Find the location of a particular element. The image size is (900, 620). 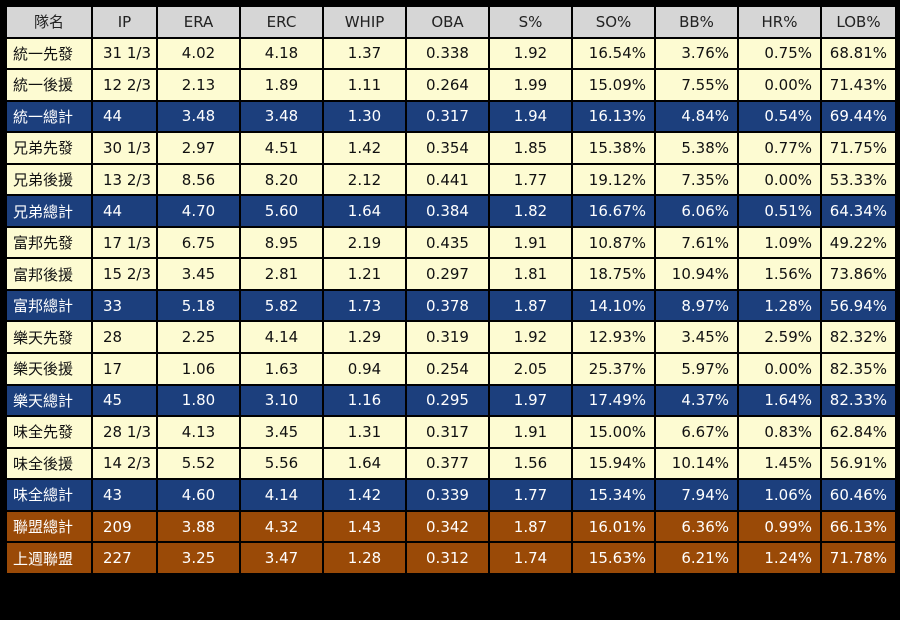

cell-era: 4.13 is located at coordinates (198, 432).